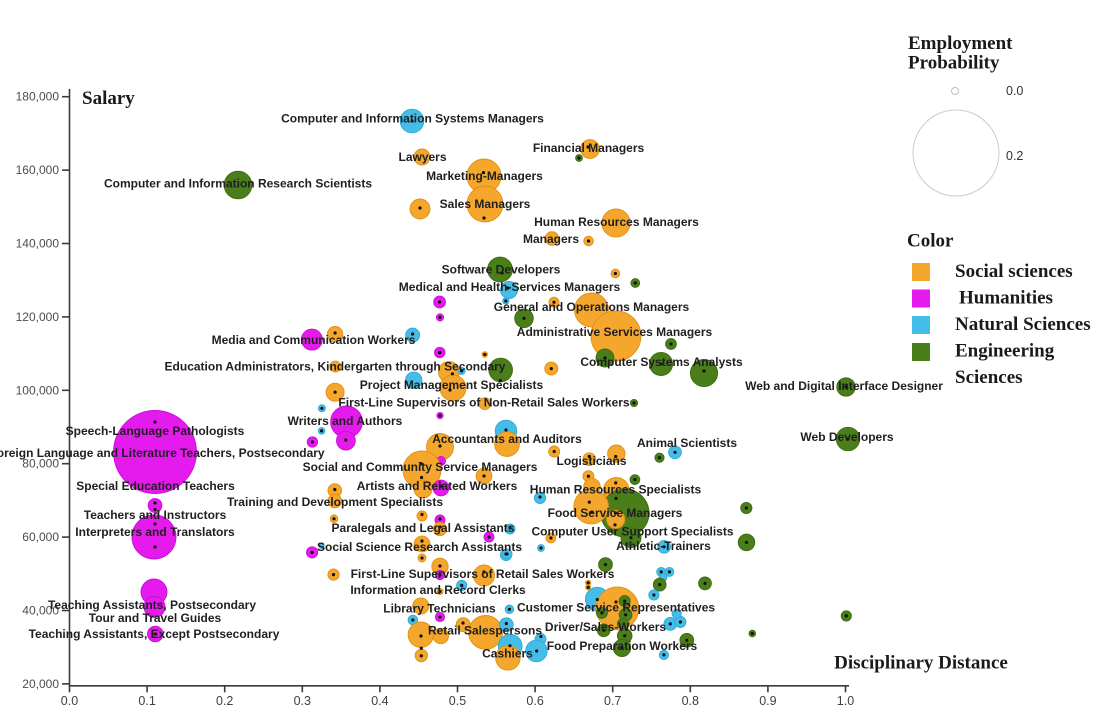 The width and height of the screenshot is (1104, 717). What do you see at coordinates (507, 654) in the screenshot?
I see `svg-text: Cashiers` at bounding box center [507, 654].